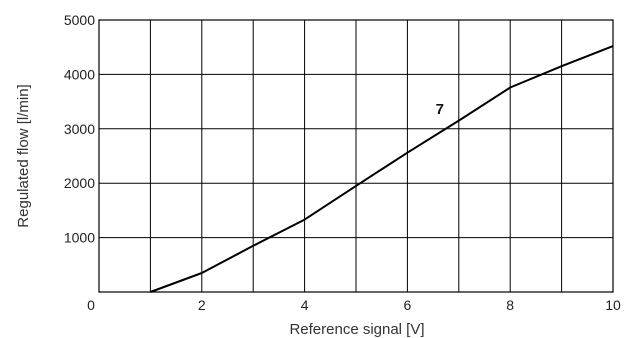 This screenshot has width=626, height=338. What do you see at coordinates (408, 305) in the screenshot?
I see `x-tick-label: 6` at bounding box center [408, 305].